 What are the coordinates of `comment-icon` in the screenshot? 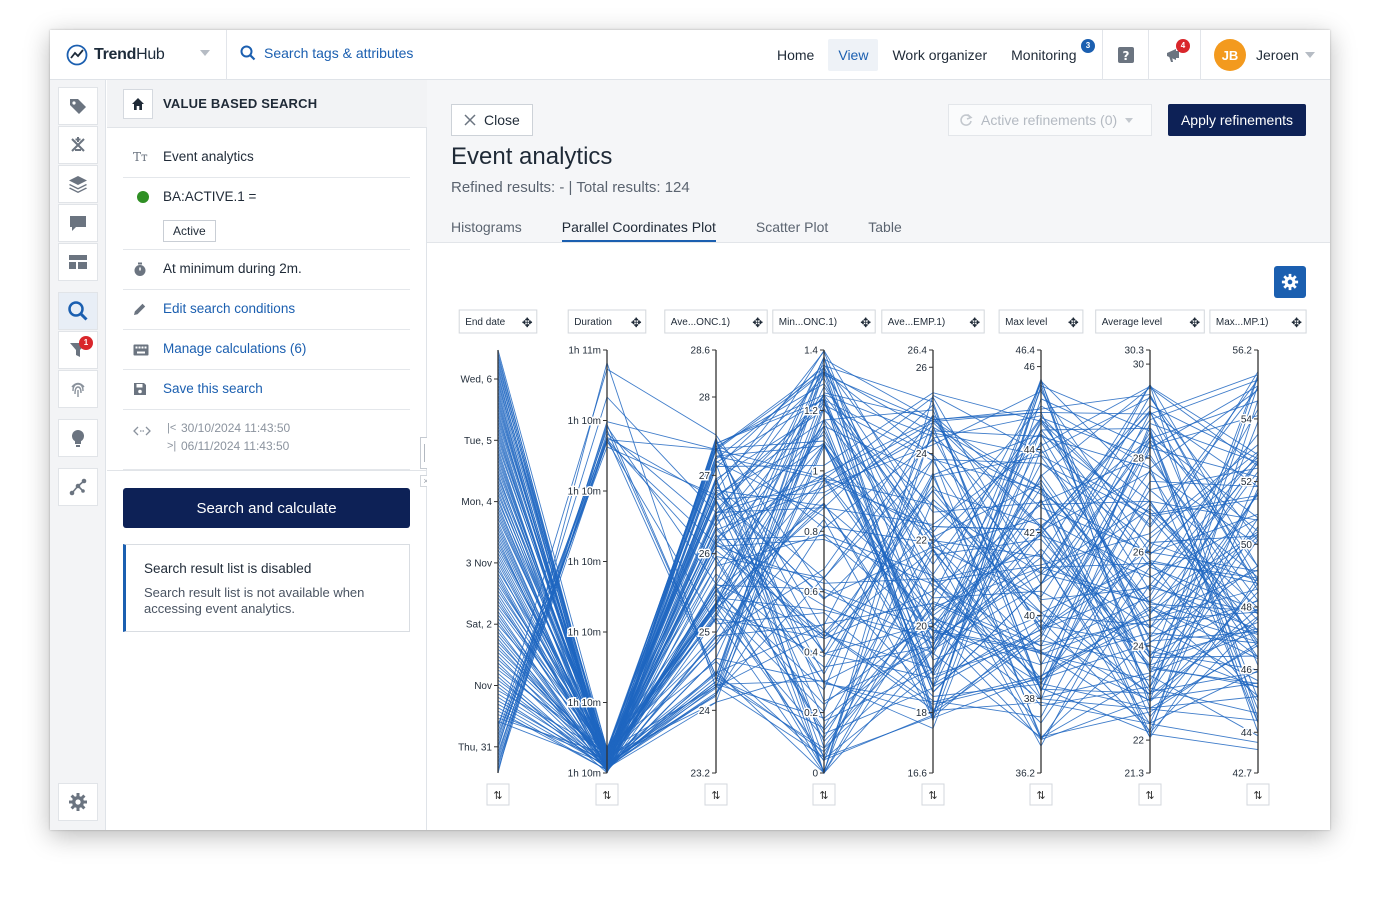 It's located at (78, 223).